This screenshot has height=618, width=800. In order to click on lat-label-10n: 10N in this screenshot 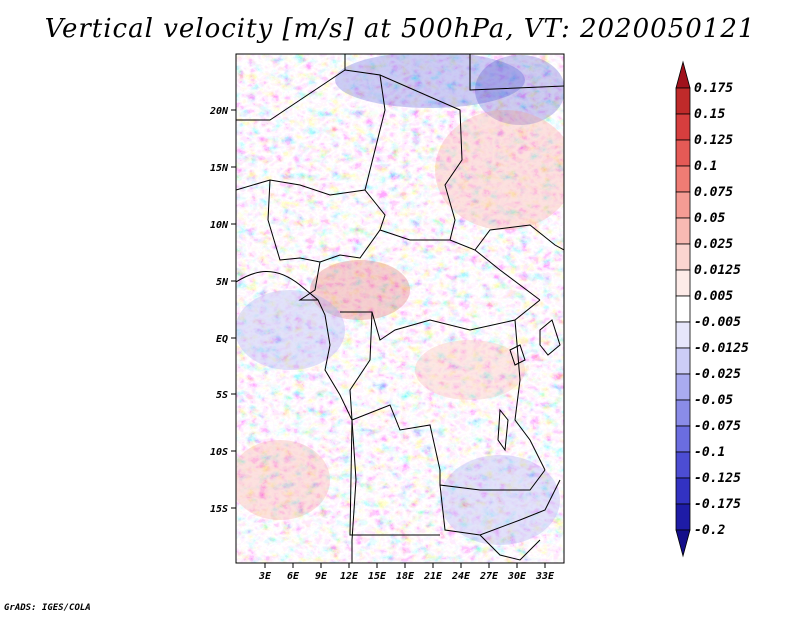, I will do `click(219, 225)`.